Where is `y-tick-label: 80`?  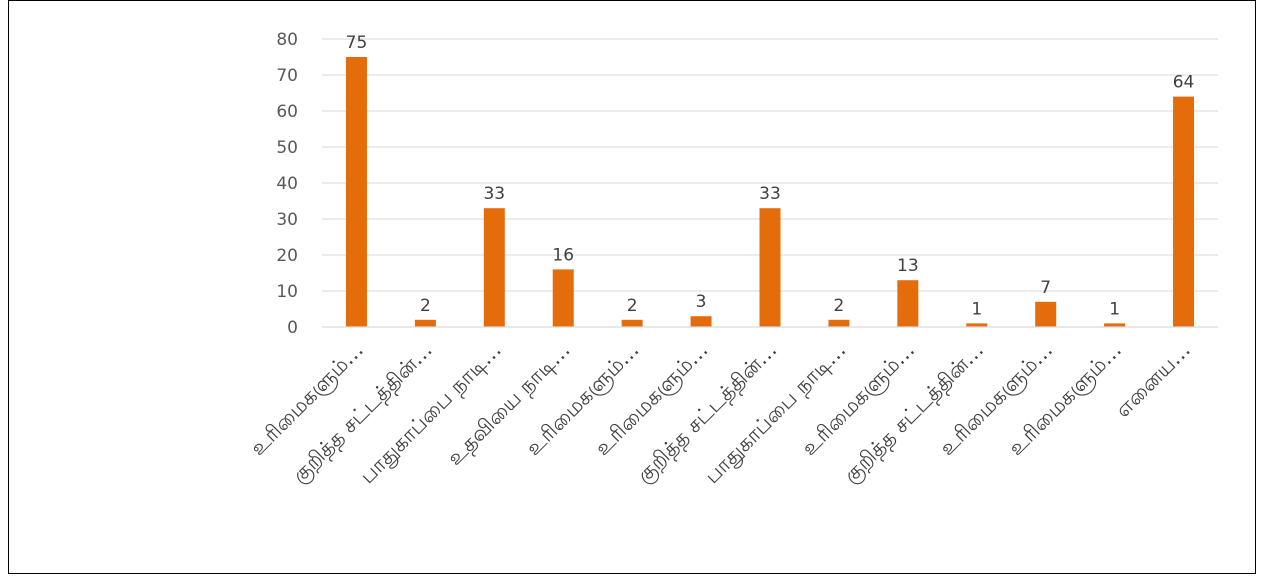
y-tick-label: 80 is located at coordinates (287, 40).